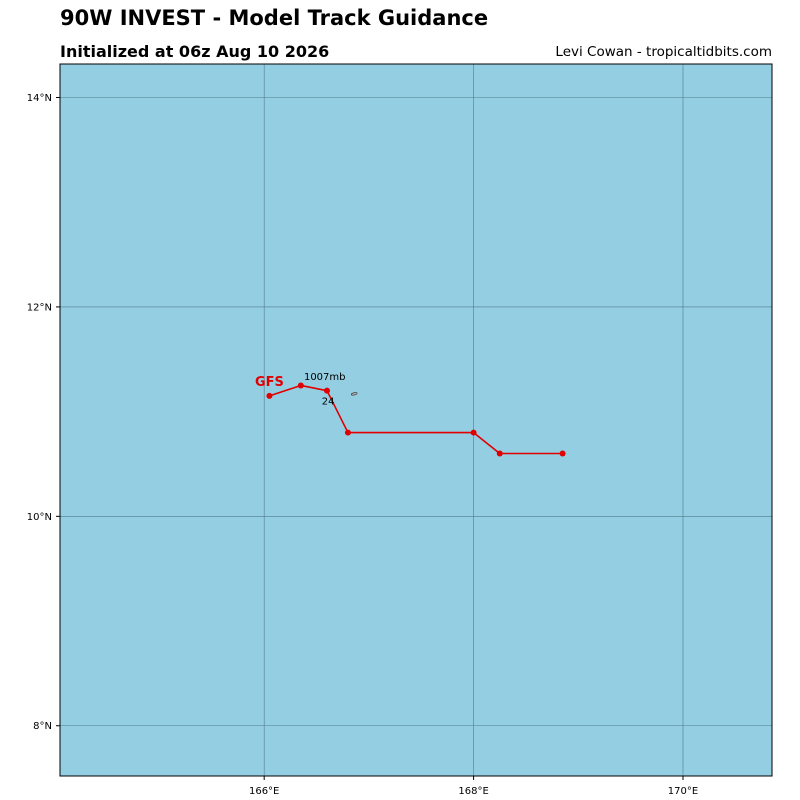 The height and width of the screenshot is (800, 800). What do you see at coordinates (328, 401) in the screenshot?
I see `track-annotation: 24` at bounding box center [328, 401].